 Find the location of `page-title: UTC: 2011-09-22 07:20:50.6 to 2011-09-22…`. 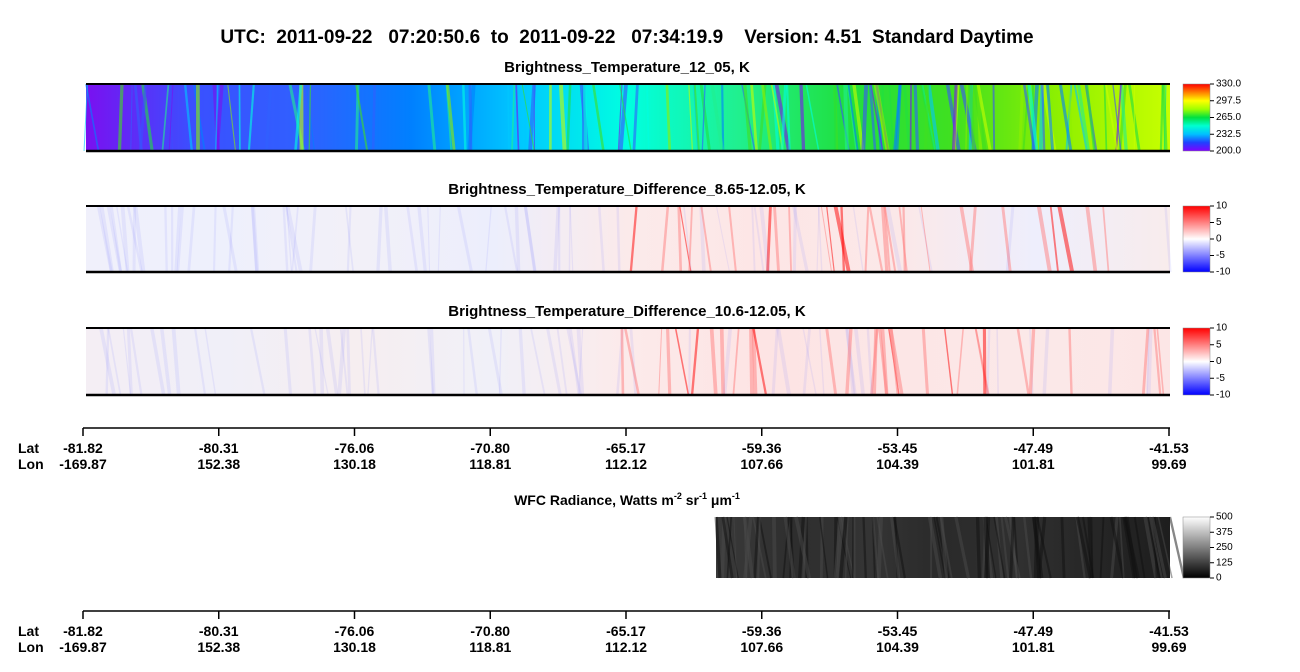

page-title: UTC: 2011-09-22 07:20:50.6 to 2011-09-22… is located at coordinates (626, 37).